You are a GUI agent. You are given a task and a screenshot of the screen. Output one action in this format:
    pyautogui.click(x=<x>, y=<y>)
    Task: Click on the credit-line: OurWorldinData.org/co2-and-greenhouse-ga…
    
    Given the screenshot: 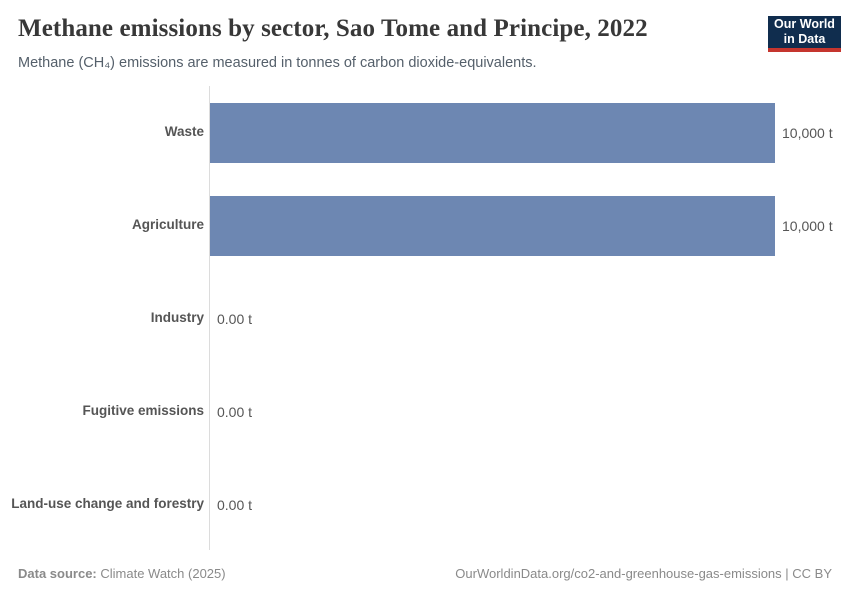 What is the action you would take?
    pyautogui.click(x=643, y=573)
    